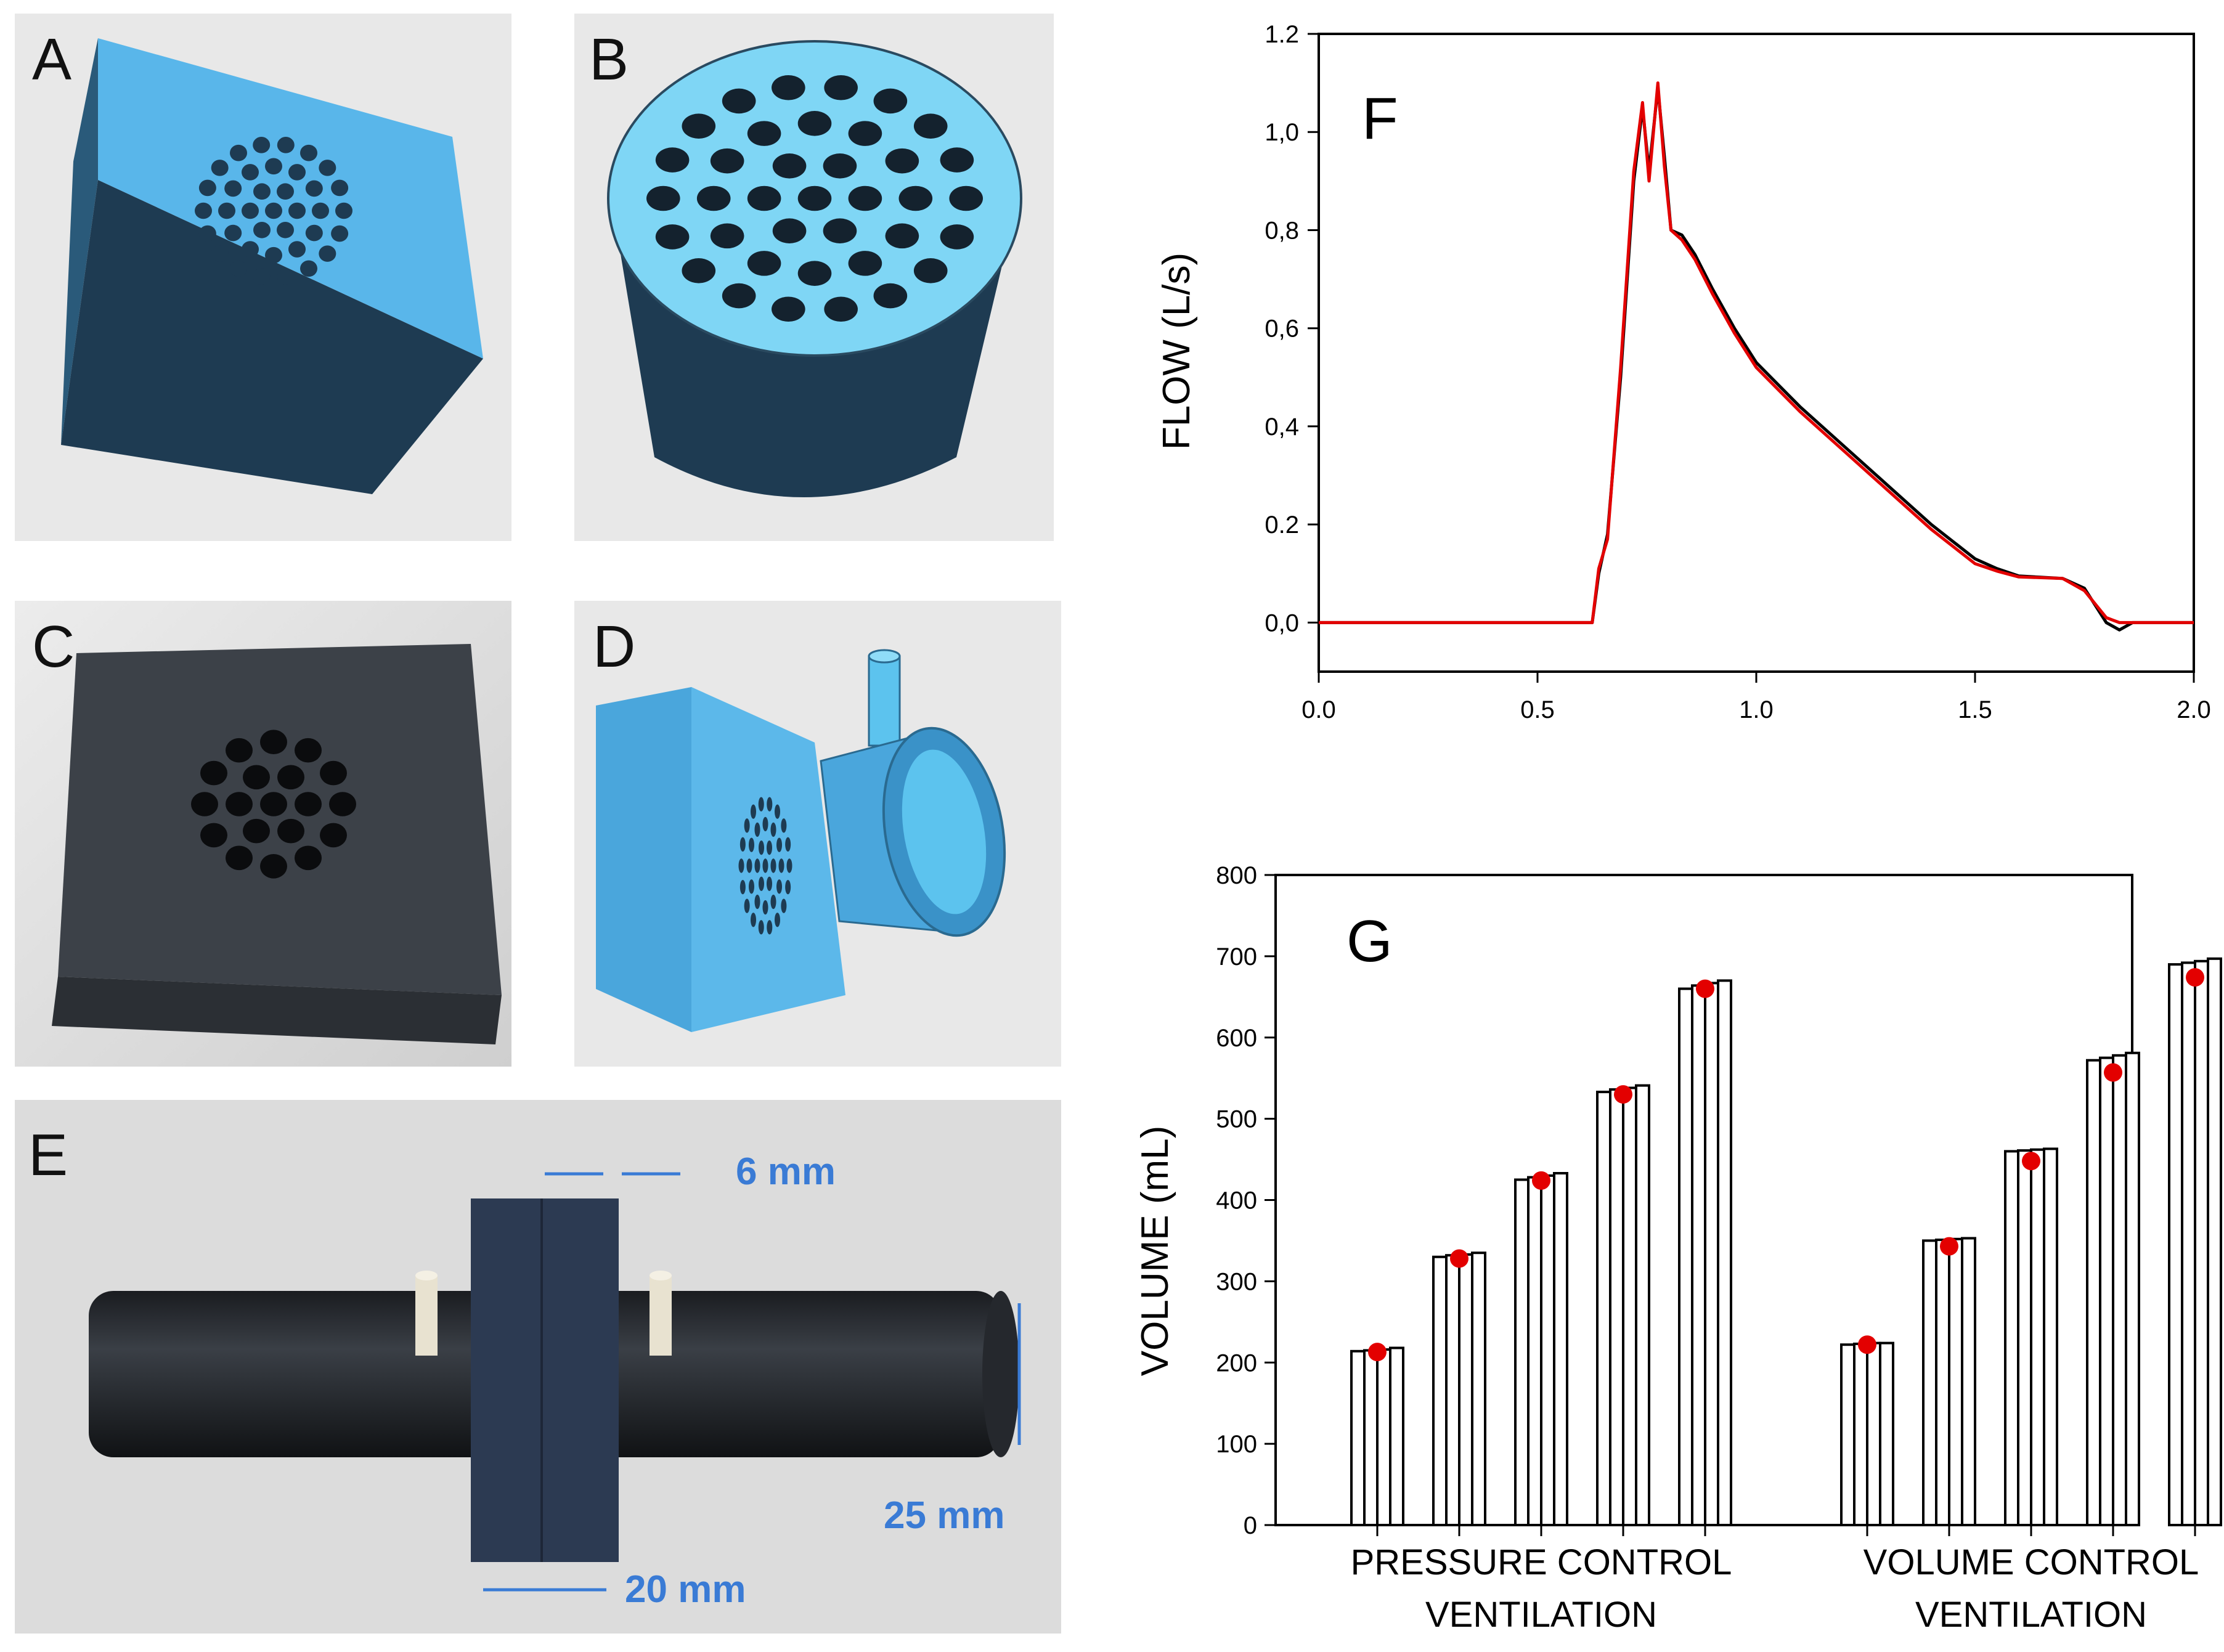 The image size is (2224, 1652). What do you see at coordinates (1380, 119) in the screenshot?
I see `panel-letter-f: F` at bounding box center [1380, 119].